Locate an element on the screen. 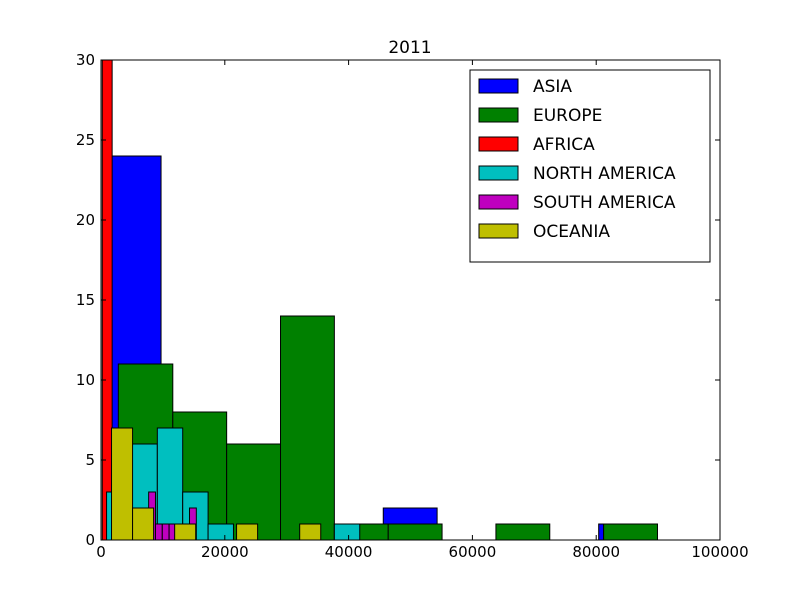 The height and width of the screenshot is (600, 800). x-tick-label: 0 is located at coordinates (101, 552).